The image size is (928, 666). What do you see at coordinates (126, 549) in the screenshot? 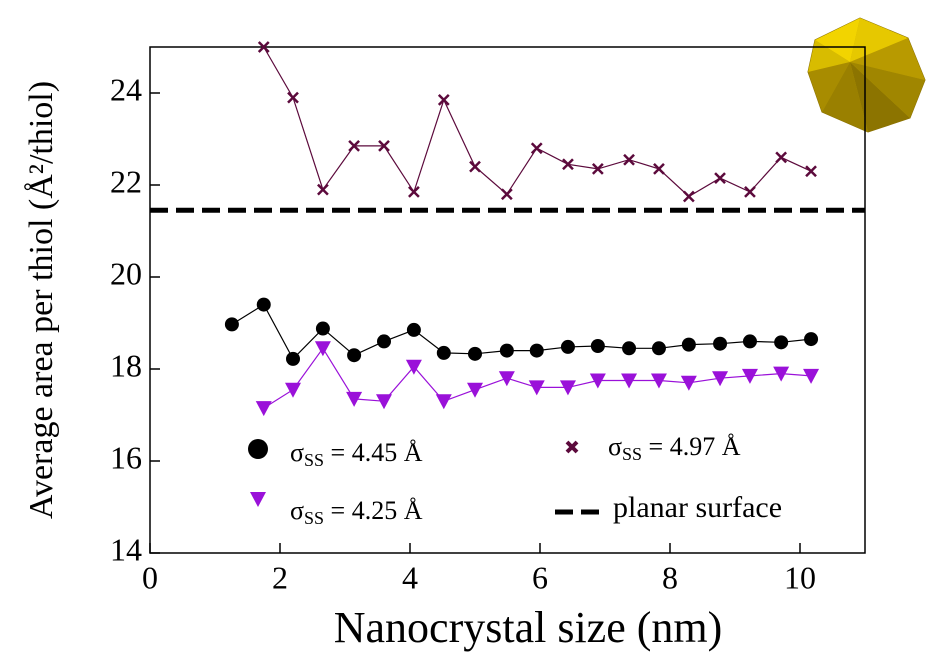
I see `y-tick-label: 14` at bounding box center [126, 549].